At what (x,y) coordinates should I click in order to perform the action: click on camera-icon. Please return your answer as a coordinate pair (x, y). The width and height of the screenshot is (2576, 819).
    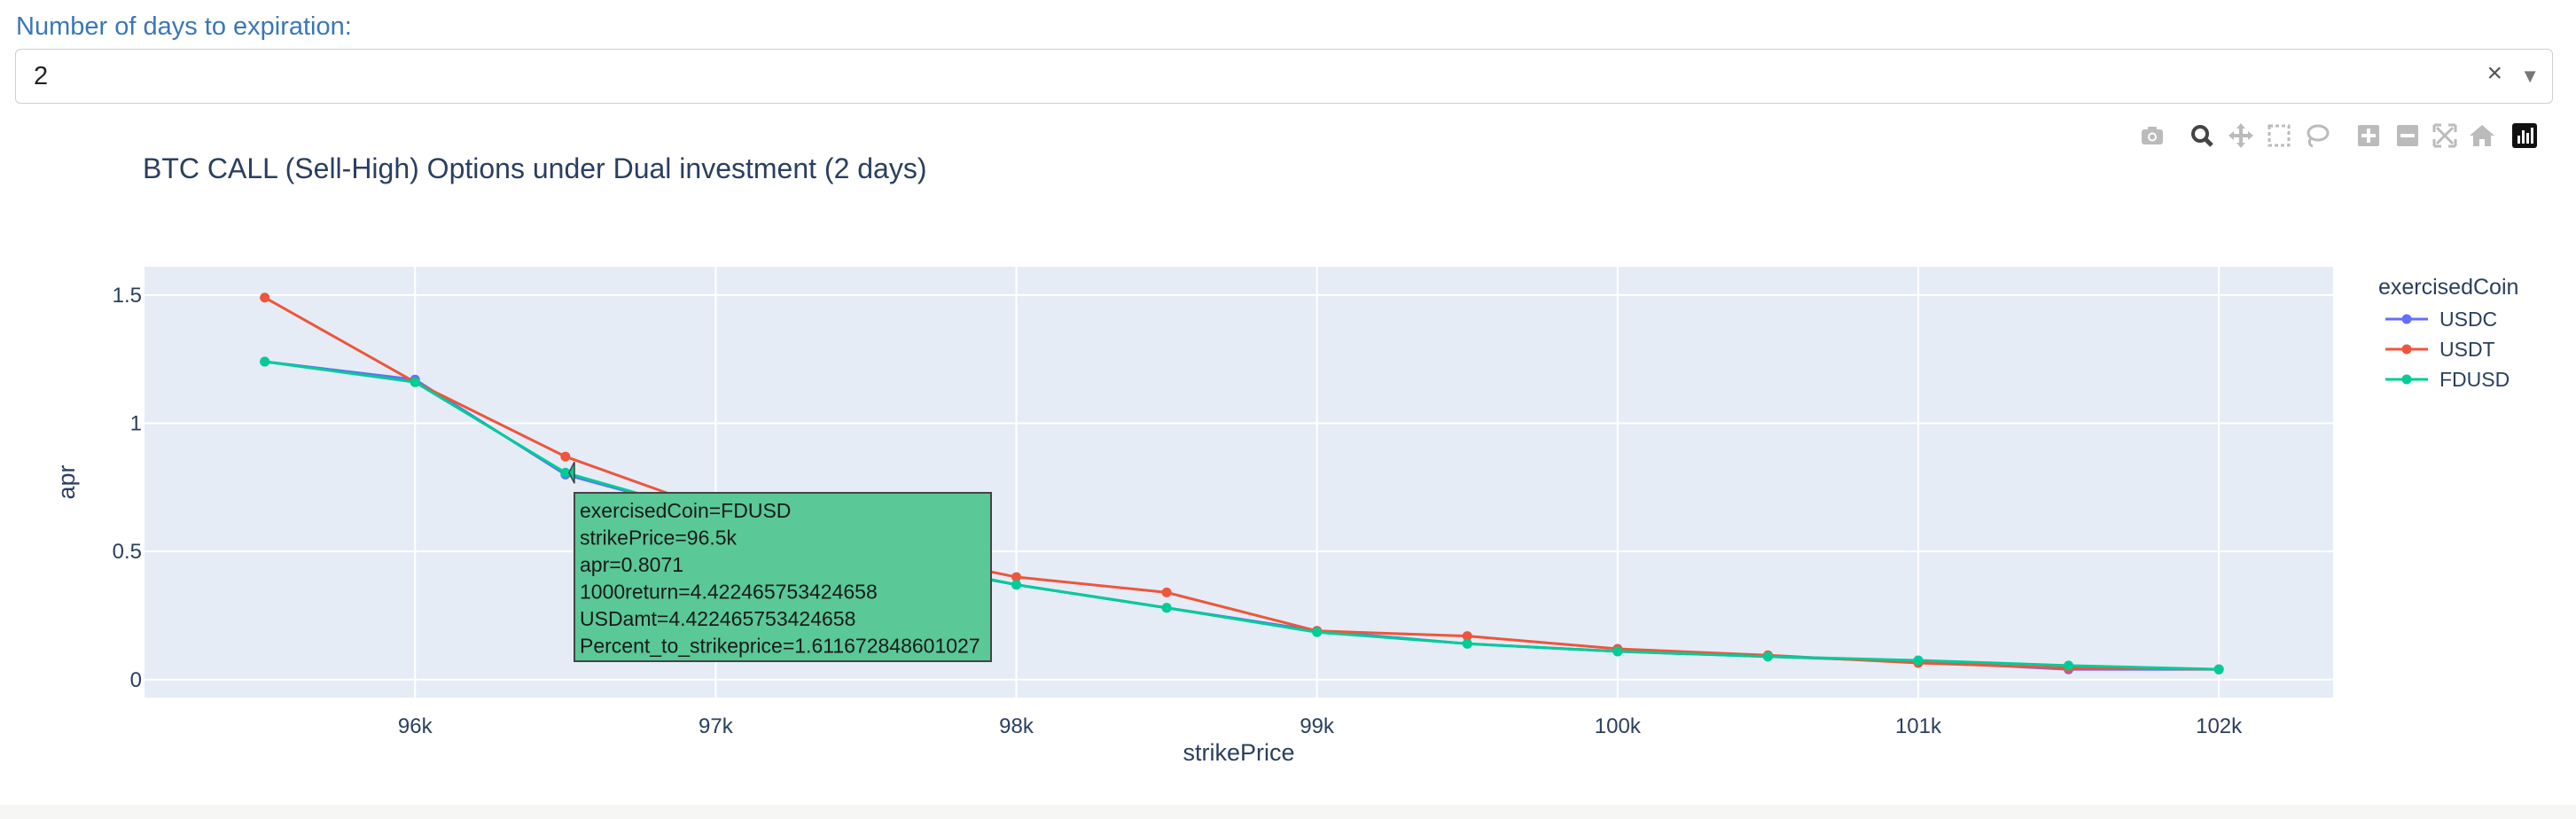
    Looking at the image, I should click on (2152, 135).